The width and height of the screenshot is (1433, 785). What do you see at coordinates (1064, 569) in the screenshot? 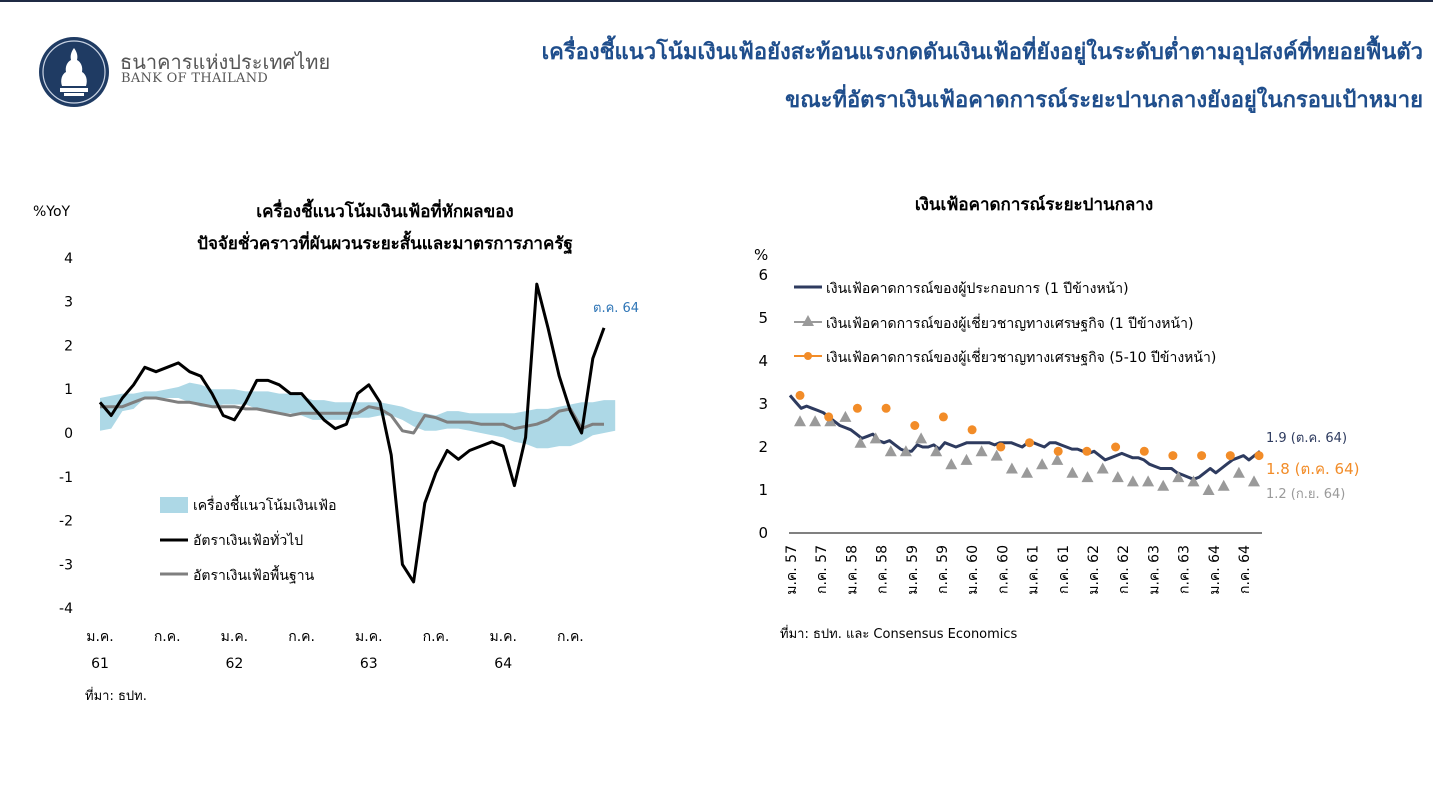
I see `chart2-xtick-label: ก.ค. 61` at bounding box center [1064, 569].